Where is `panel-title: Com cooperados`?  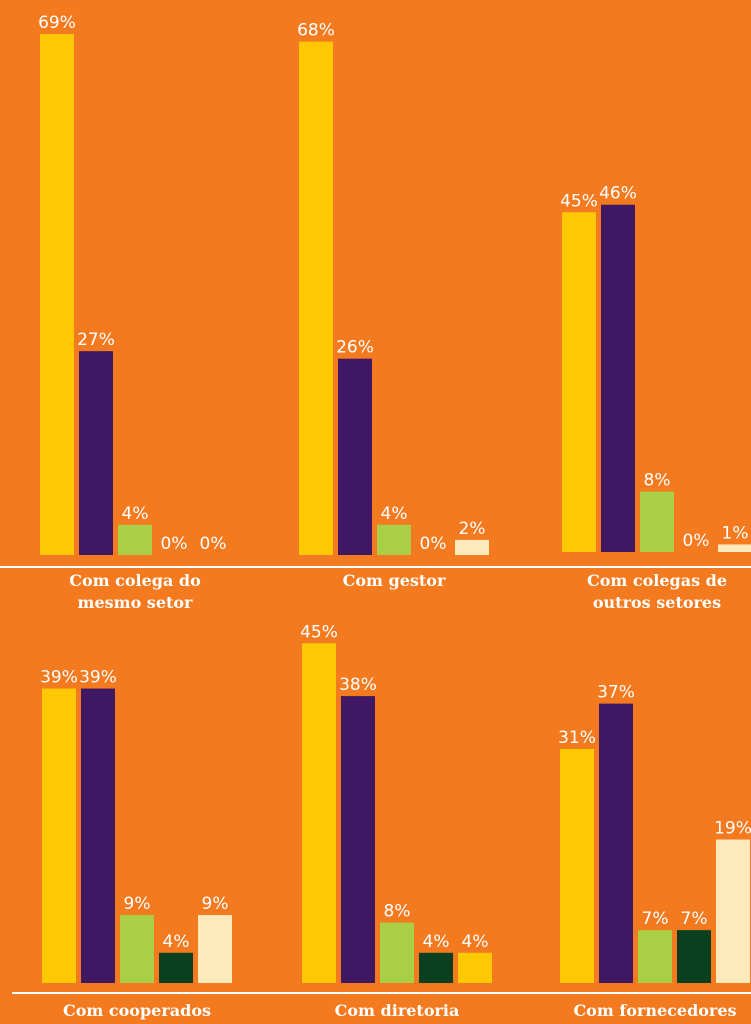 panel-title: Com cooperados is located at coordinates (137, 1010).